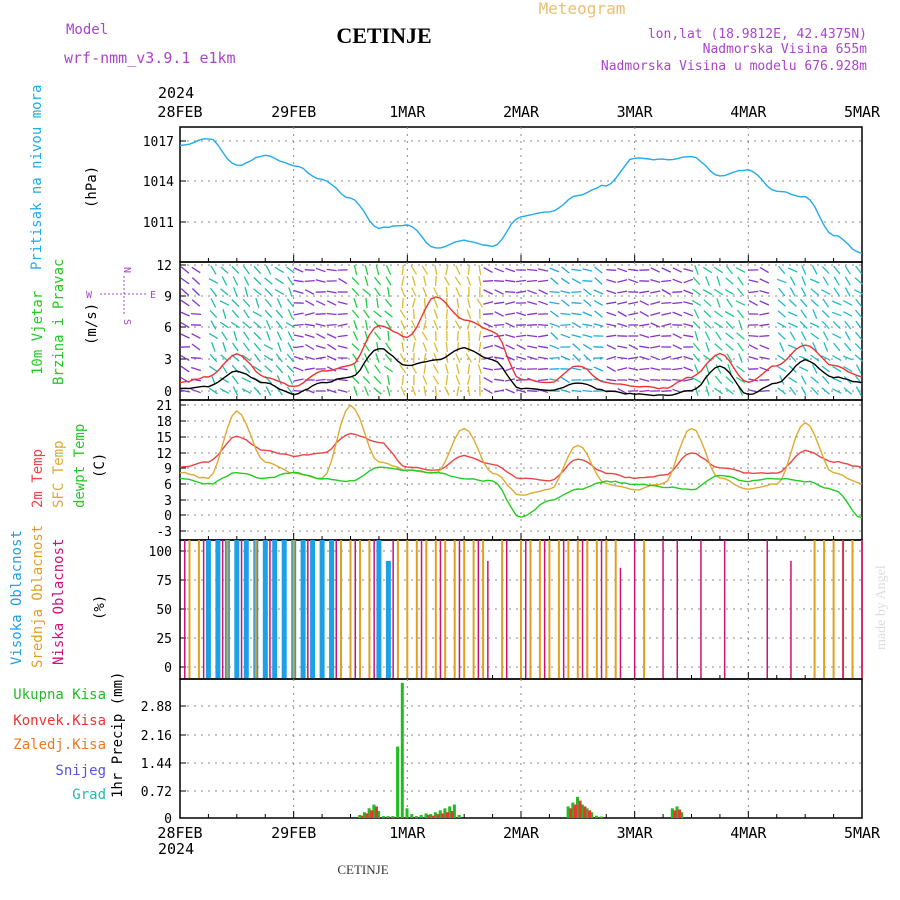  What do you see at coordinates (521, 371) in the screenshot?
I see `series-line-speed` at bounding box center [521, 371].